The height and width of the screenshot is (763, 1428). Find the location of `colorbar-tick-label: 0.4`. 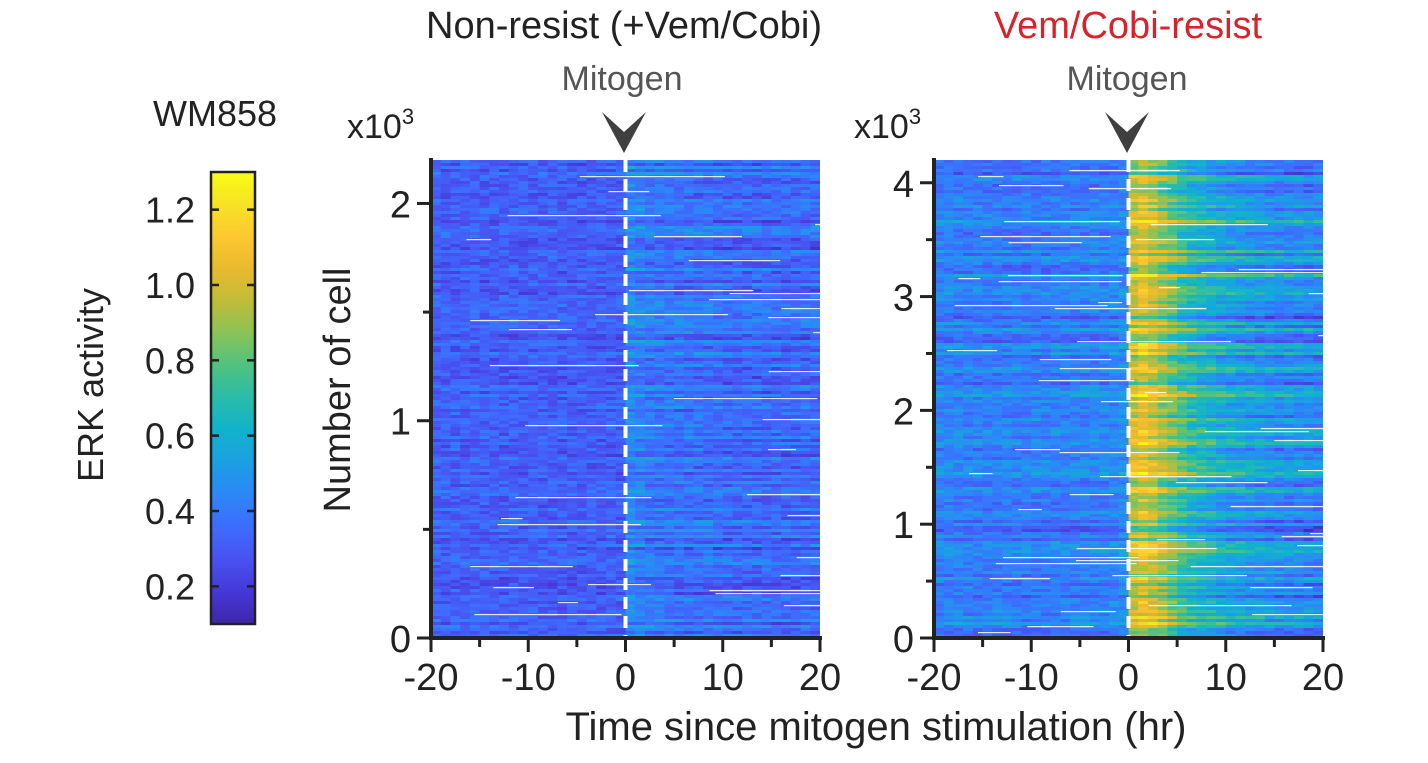

colorbar-tick-label: 0.4 is located at coordinates (170, 511).